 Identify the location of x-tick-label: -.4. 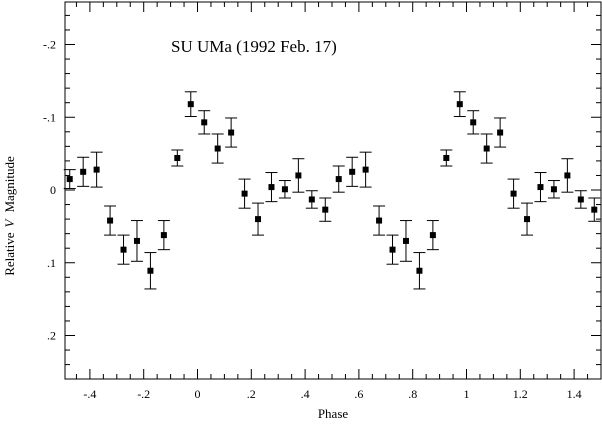
(89, 394).